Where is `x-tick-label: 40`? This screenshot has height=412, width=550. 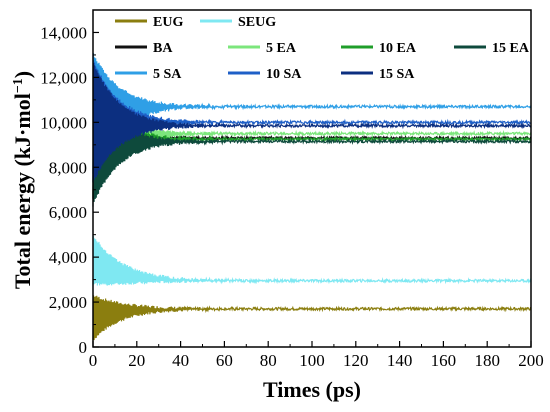 x-tick-label: 40 is located at coordinates (180, 360).